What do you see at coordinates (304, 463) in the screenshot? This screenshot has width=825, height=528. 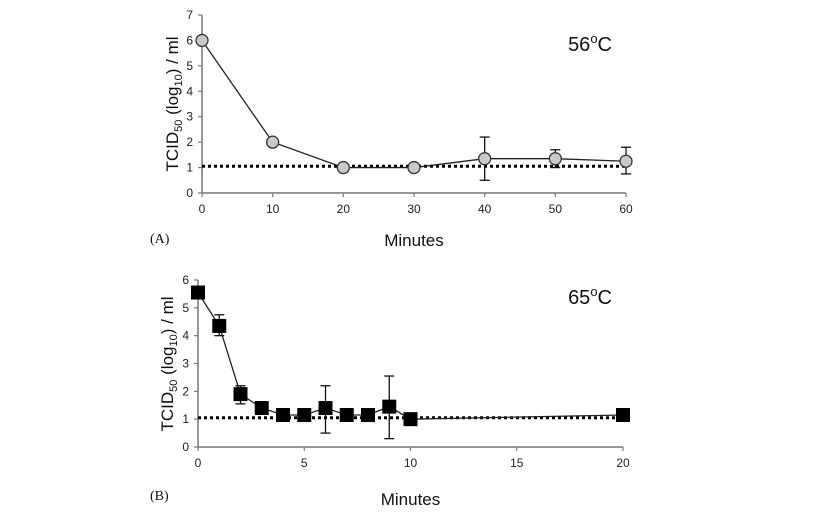 I see `x-tick-label: 5` at bounding box center [304, 463].